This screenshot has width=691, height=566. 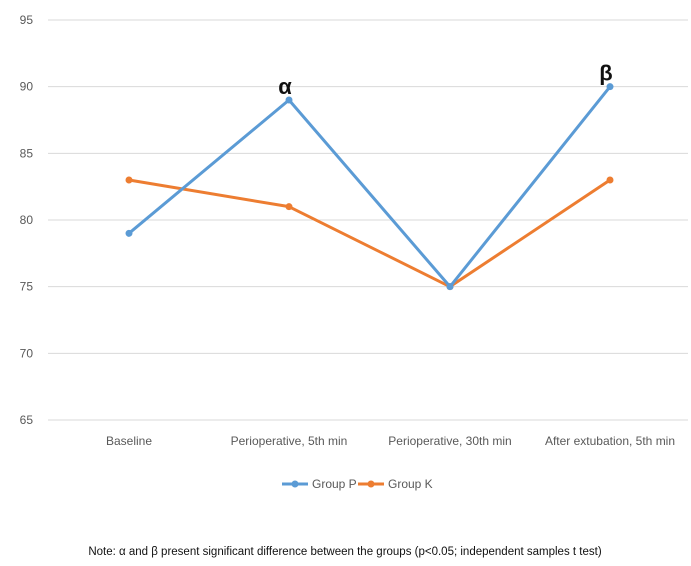 What do you see at coordinates (285, 86) in the screenshot?
I see `significance-marker: α` at bounding box center [285, 86].